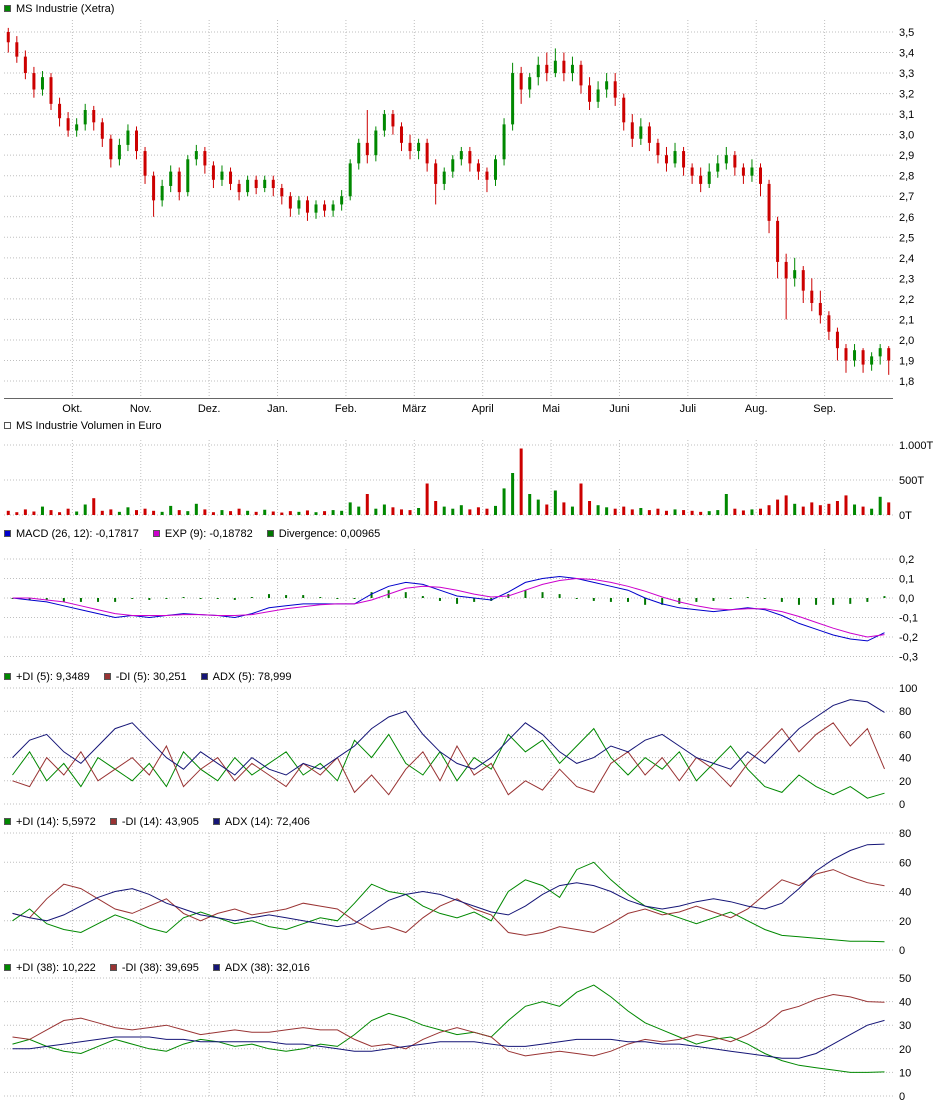 This screenshot has width=940, height=1102. Describe the element at coordinates (72, 409) in the screenshot. I see `svg-text: Okt.` at that location.